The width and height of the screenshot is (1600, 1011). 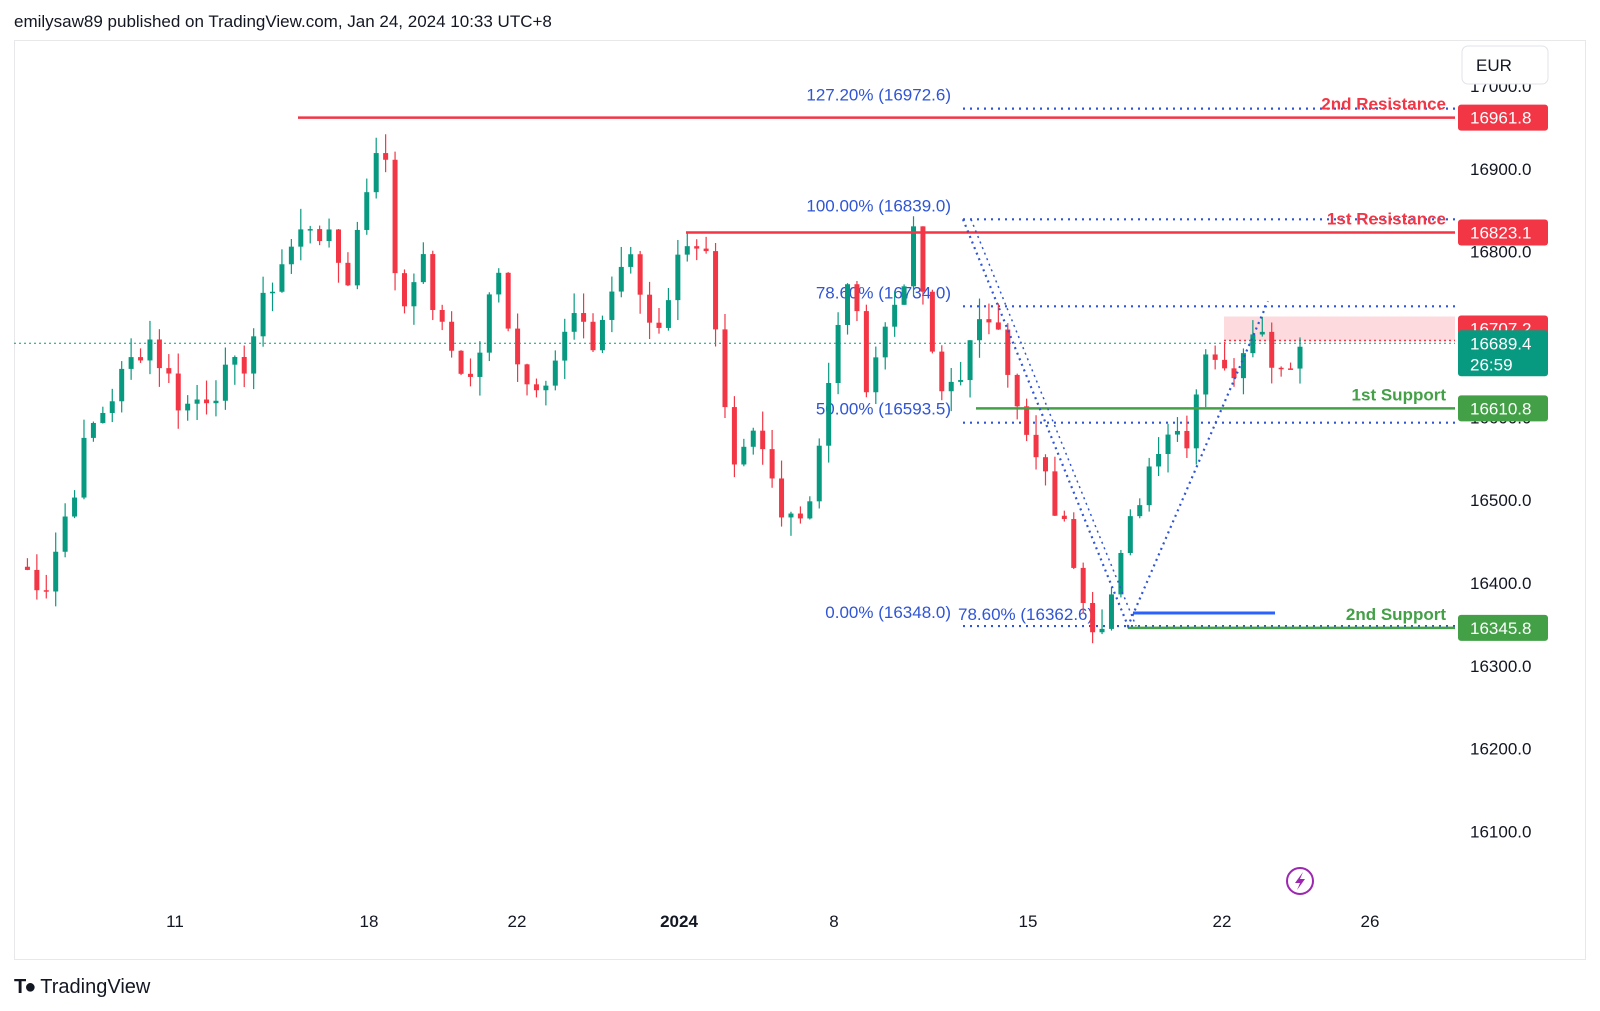 What do you see at coordinates (1500, 500) in the screenshot?
I see `y-tick-label: 16500.0` at bounding box center [1500, 500].